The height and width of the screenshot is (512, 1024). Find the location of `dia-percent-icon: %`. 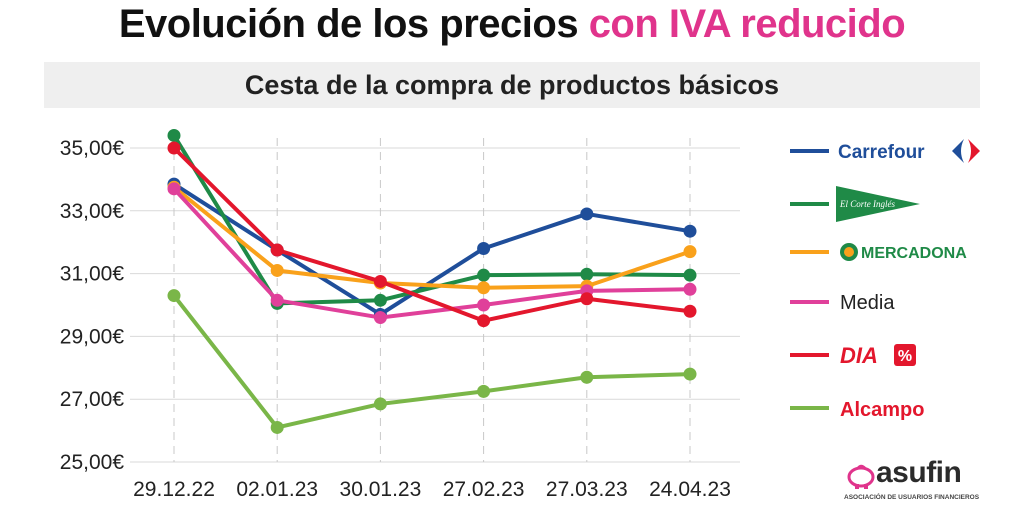

dia-percent-icon: % is located at coordinates (905, 355).